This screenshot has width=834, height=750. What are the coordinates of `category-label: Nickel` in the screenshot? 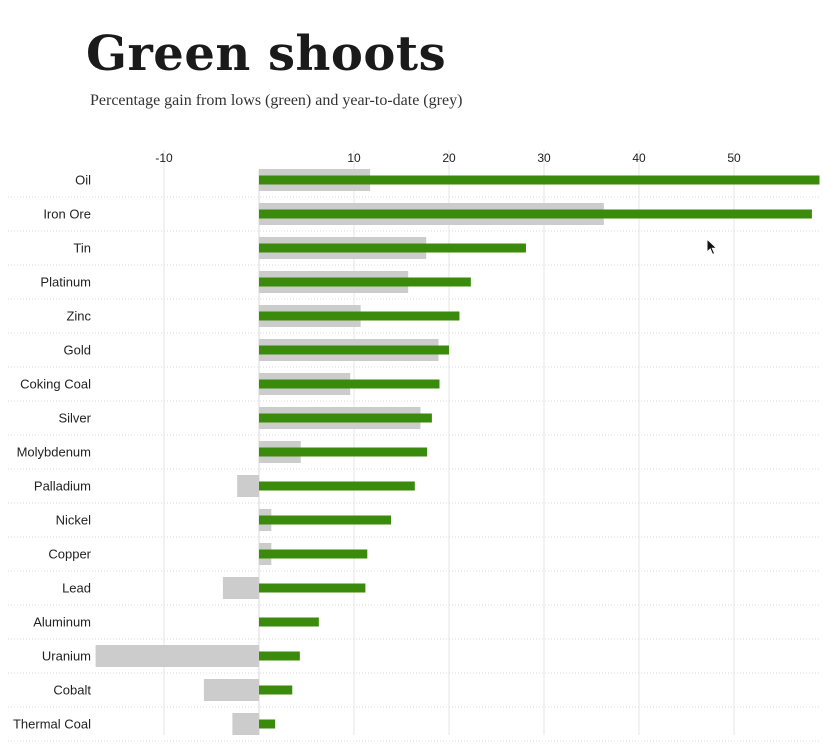 It's located at (74, 520).